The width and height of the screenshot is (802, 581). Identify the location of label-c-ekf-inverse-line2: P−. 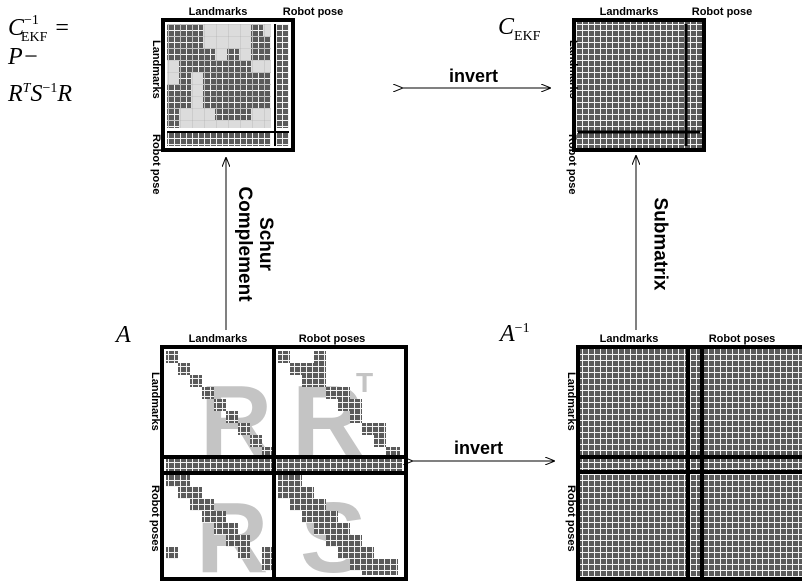
(23, 57).